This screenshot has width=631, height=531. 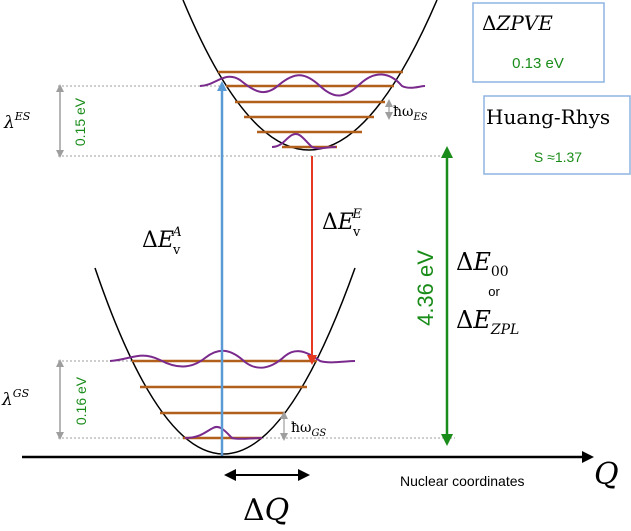 What do you see at coordinates (308, 429) in the screenshot?
I see `hw-gs-label: ħωGS` at bounding box center [308, 429].